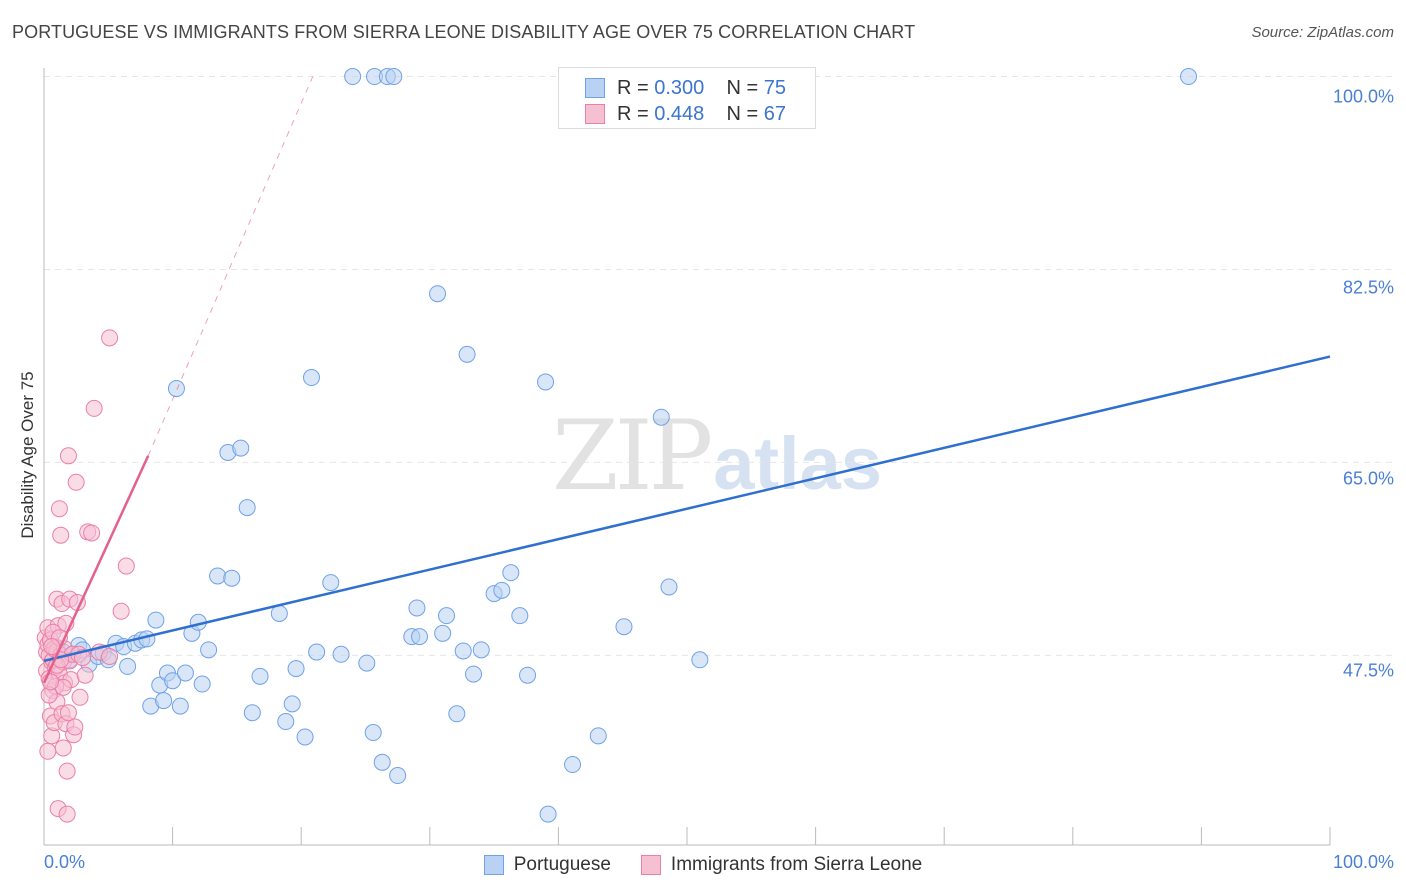 The image size is (1406, 892). What do you see at coordinates (27, 455) in the screenshot?
I see `y-axis-label: Disability Age Over 75` at bounding box center [27, 455].